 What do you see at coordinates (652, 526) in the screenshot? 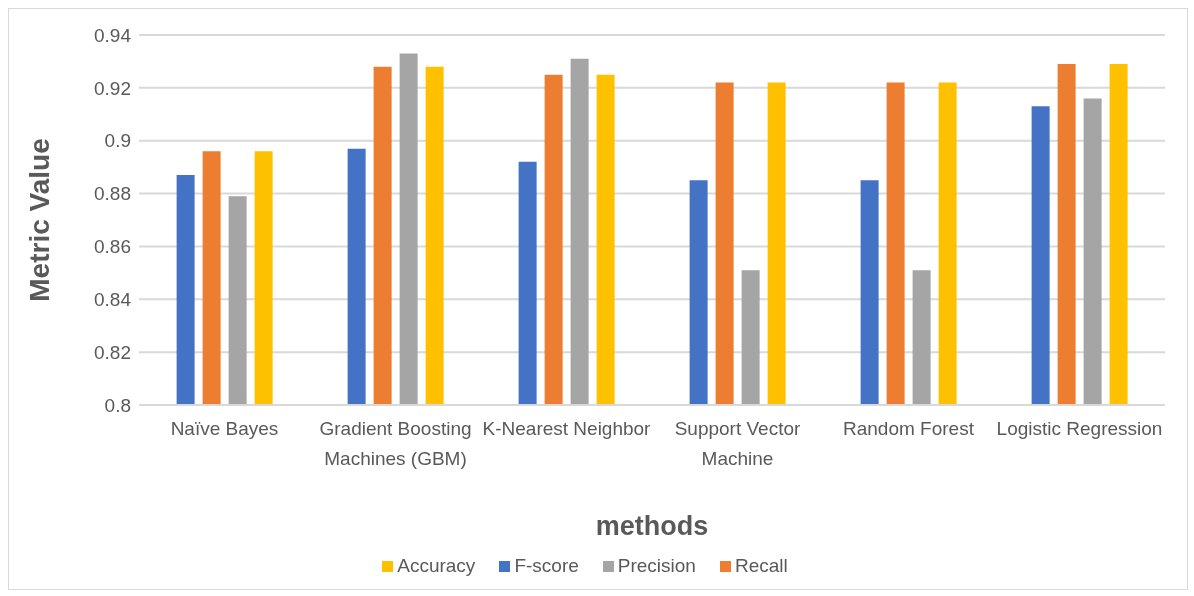
I see `x-axis-title: methods` at bounding box center [652, 526].